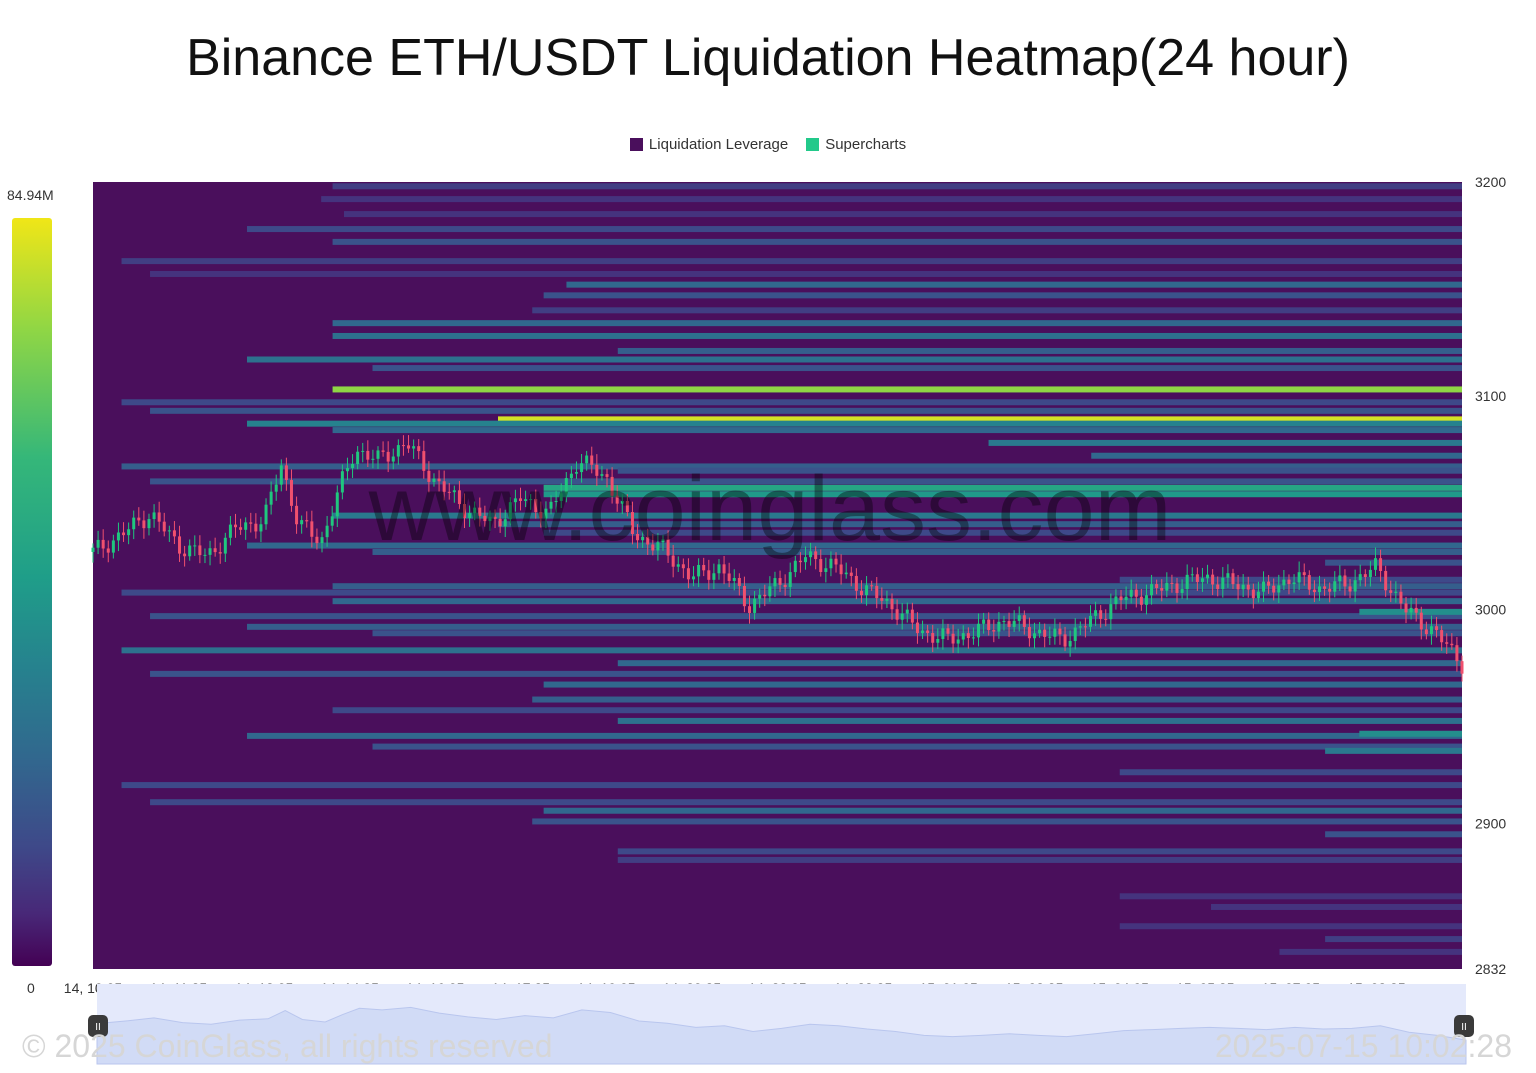  What do you see at coordinates (1490, 182) in the screenshot?
I see `y-tick-label: 3200` at bounding box center [1490, 182].